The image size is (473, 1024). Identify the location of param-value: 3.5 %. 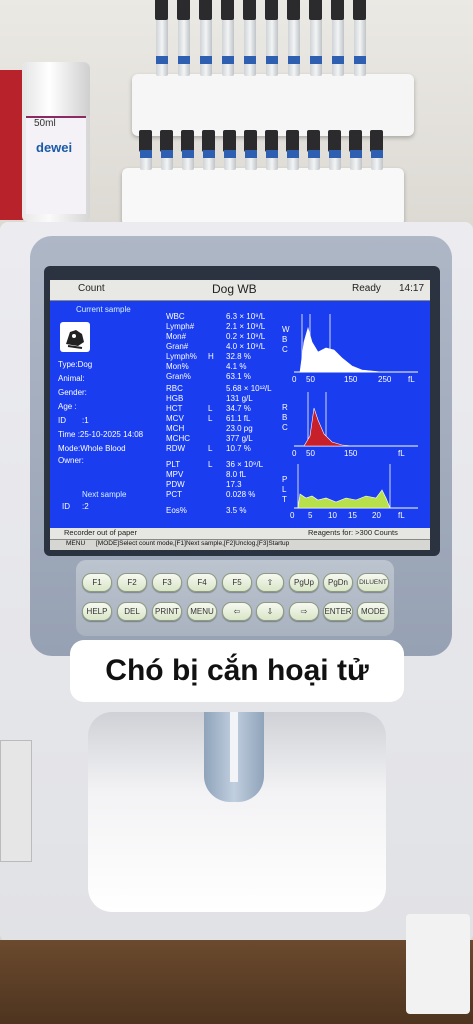
(236, 510).